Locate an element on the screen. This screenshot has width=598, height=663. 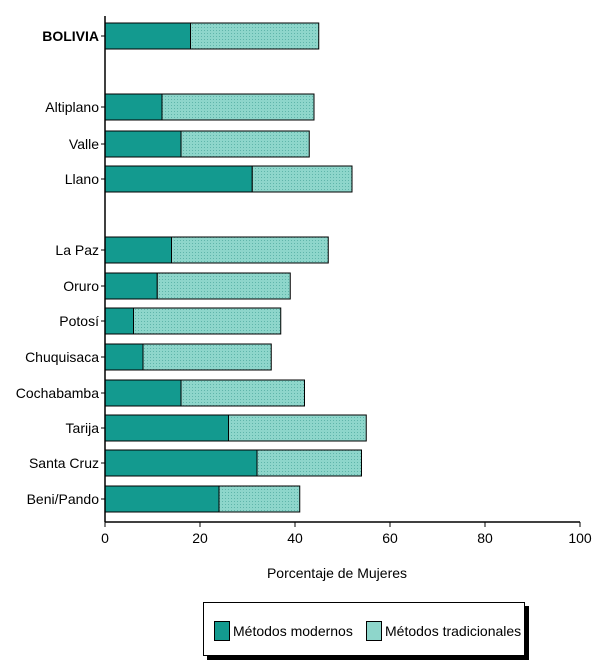
bar-traditional-oruro is located at coordinates (223, 286).